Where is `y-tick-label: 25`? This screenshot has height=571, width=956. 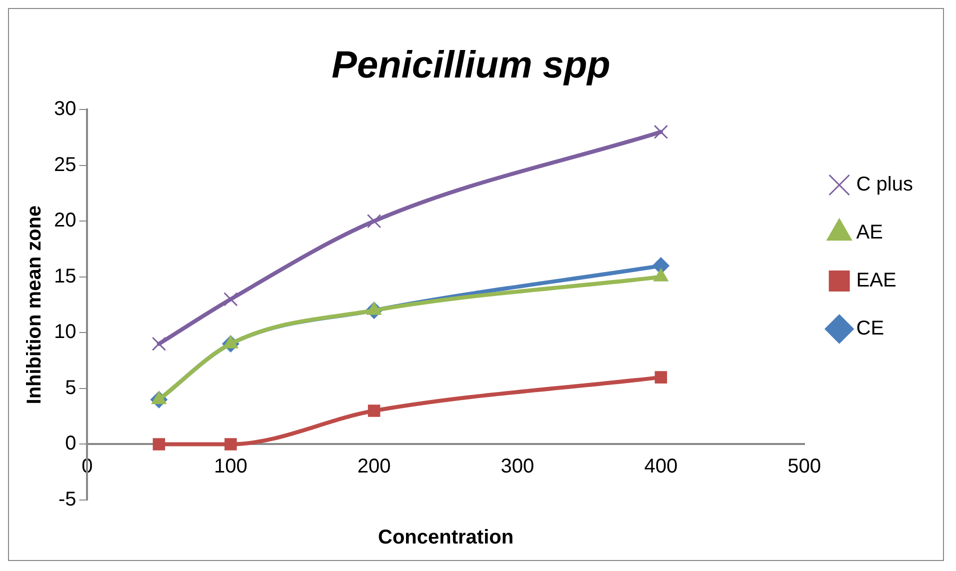
y-tick-label: 25 is located at coordinates (65, 165).